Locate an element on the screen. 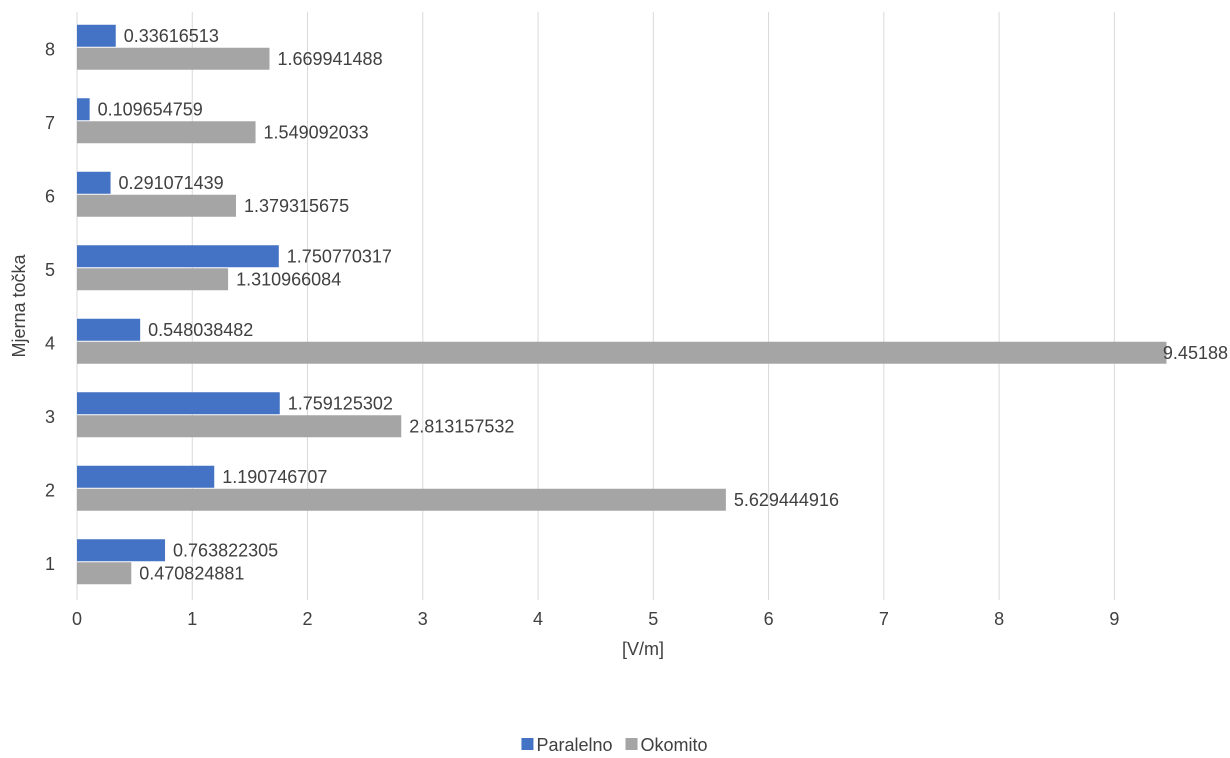 The width and height of the screenshot is (1230, 758). x-tick-label: 9 is located at coordinates (1114, 619).